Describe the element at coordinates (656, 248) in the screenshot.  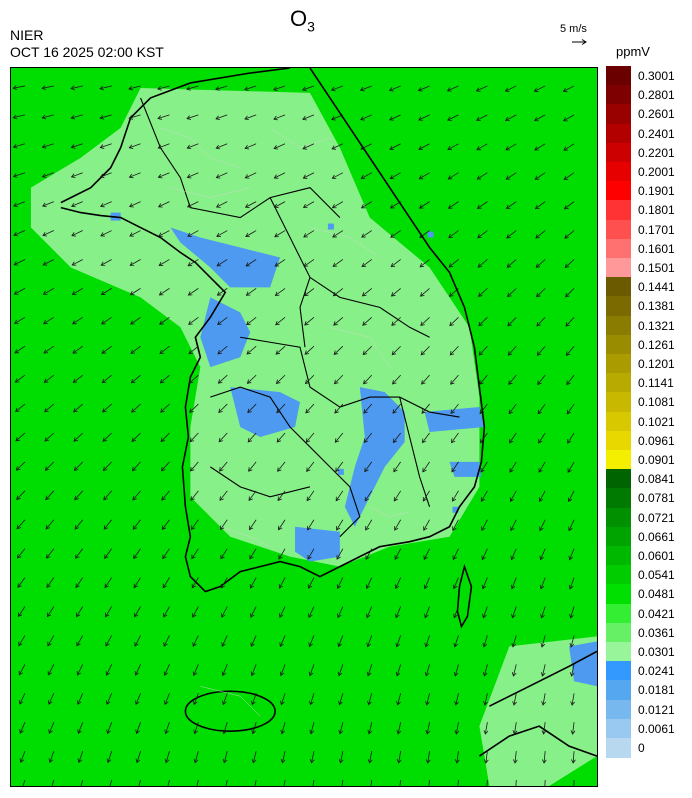
I see `colorbar-label: 0.1601` at that location.